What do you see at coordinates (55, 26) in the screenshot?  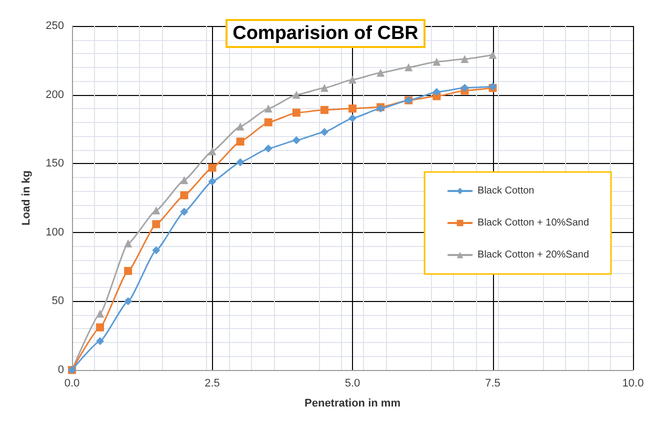 I see `y-tick-label: 250` at bounding box center [55, 26].